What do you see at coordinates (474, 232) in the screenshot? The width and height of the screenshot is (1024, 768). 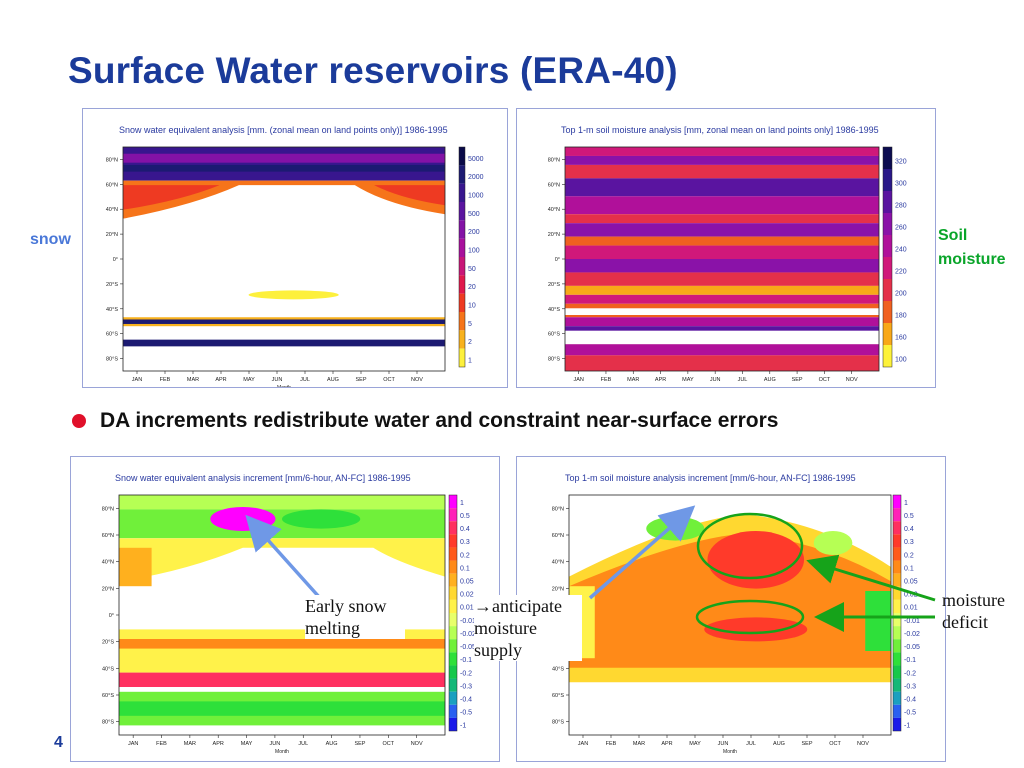 I see `colorbar-label: 200` at bounding box center [474, 232].